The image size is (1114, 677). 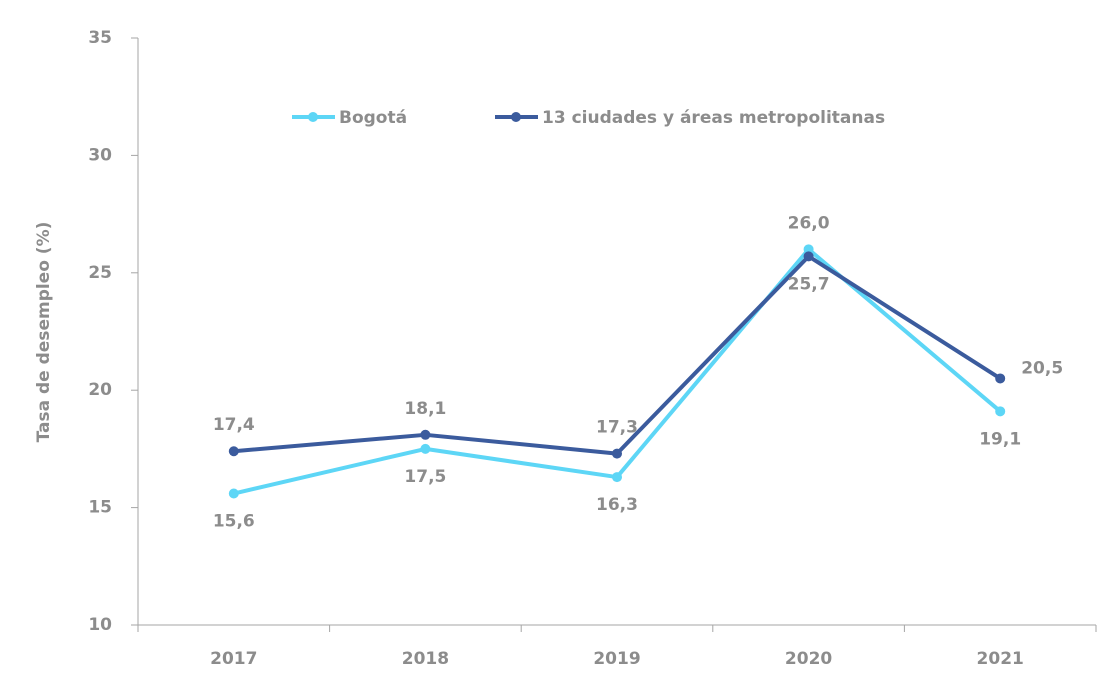 What do you see at coordinates (617, 428) in the screenshot?
I see `data-label: 17,3` at bounding box center [617, 428].